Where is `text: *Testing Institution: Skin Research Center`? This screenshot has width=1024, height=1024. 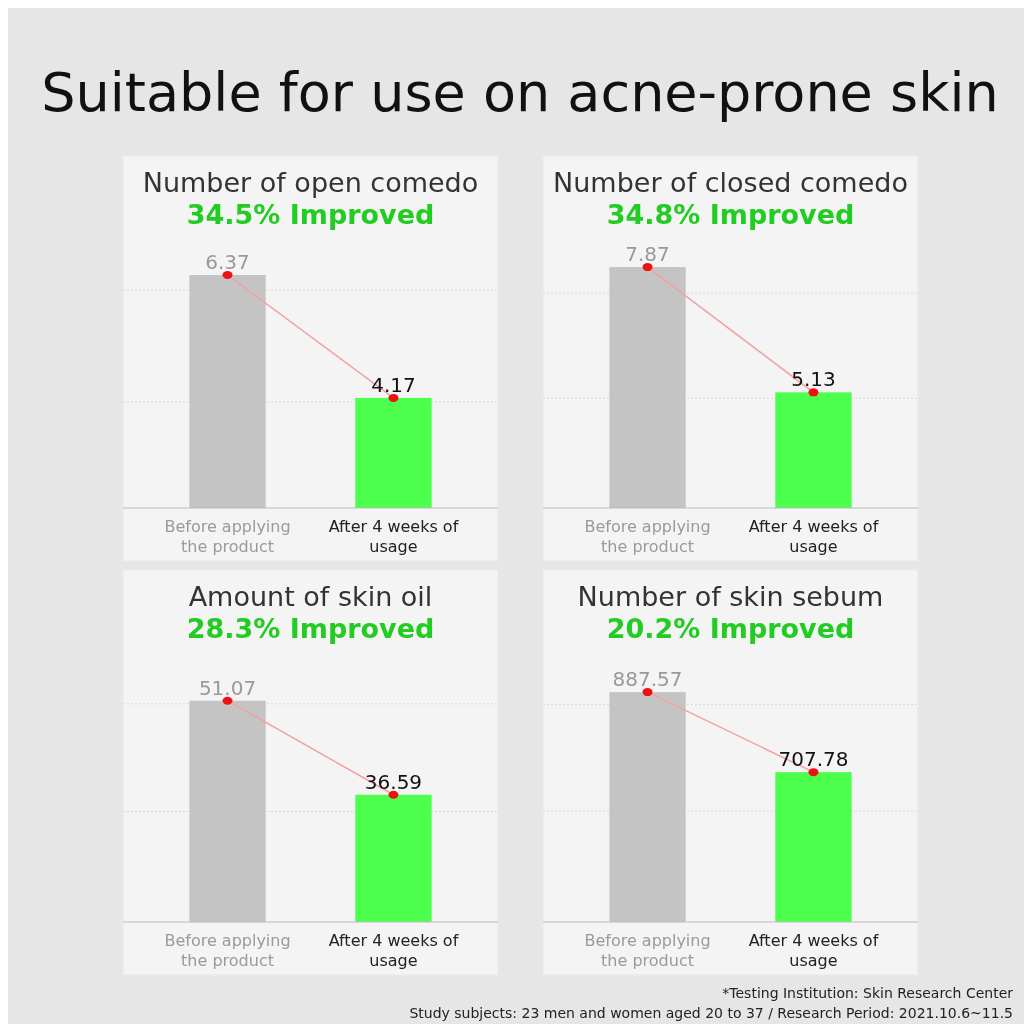
text: *Testing Institution: Skin Research Center is located at coordinates (868, 993).